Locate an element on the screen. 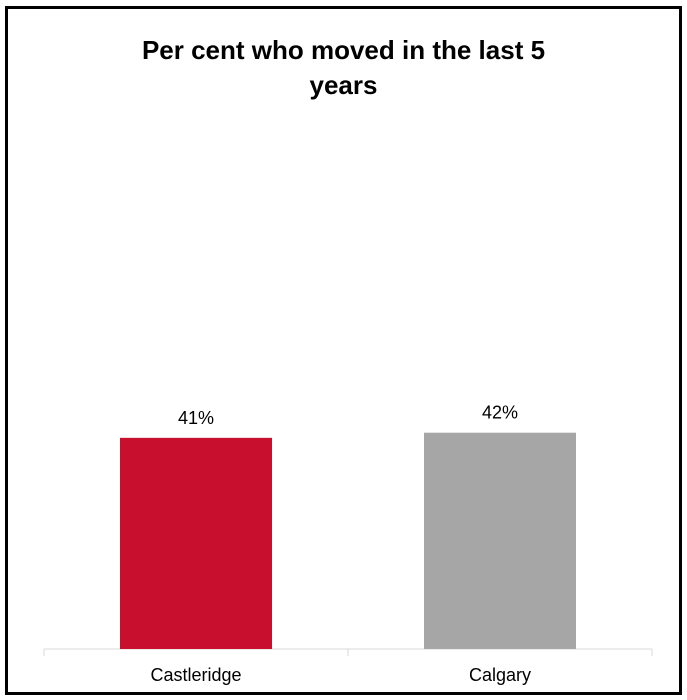  bar-calgary is located at coordinates (500, 540).